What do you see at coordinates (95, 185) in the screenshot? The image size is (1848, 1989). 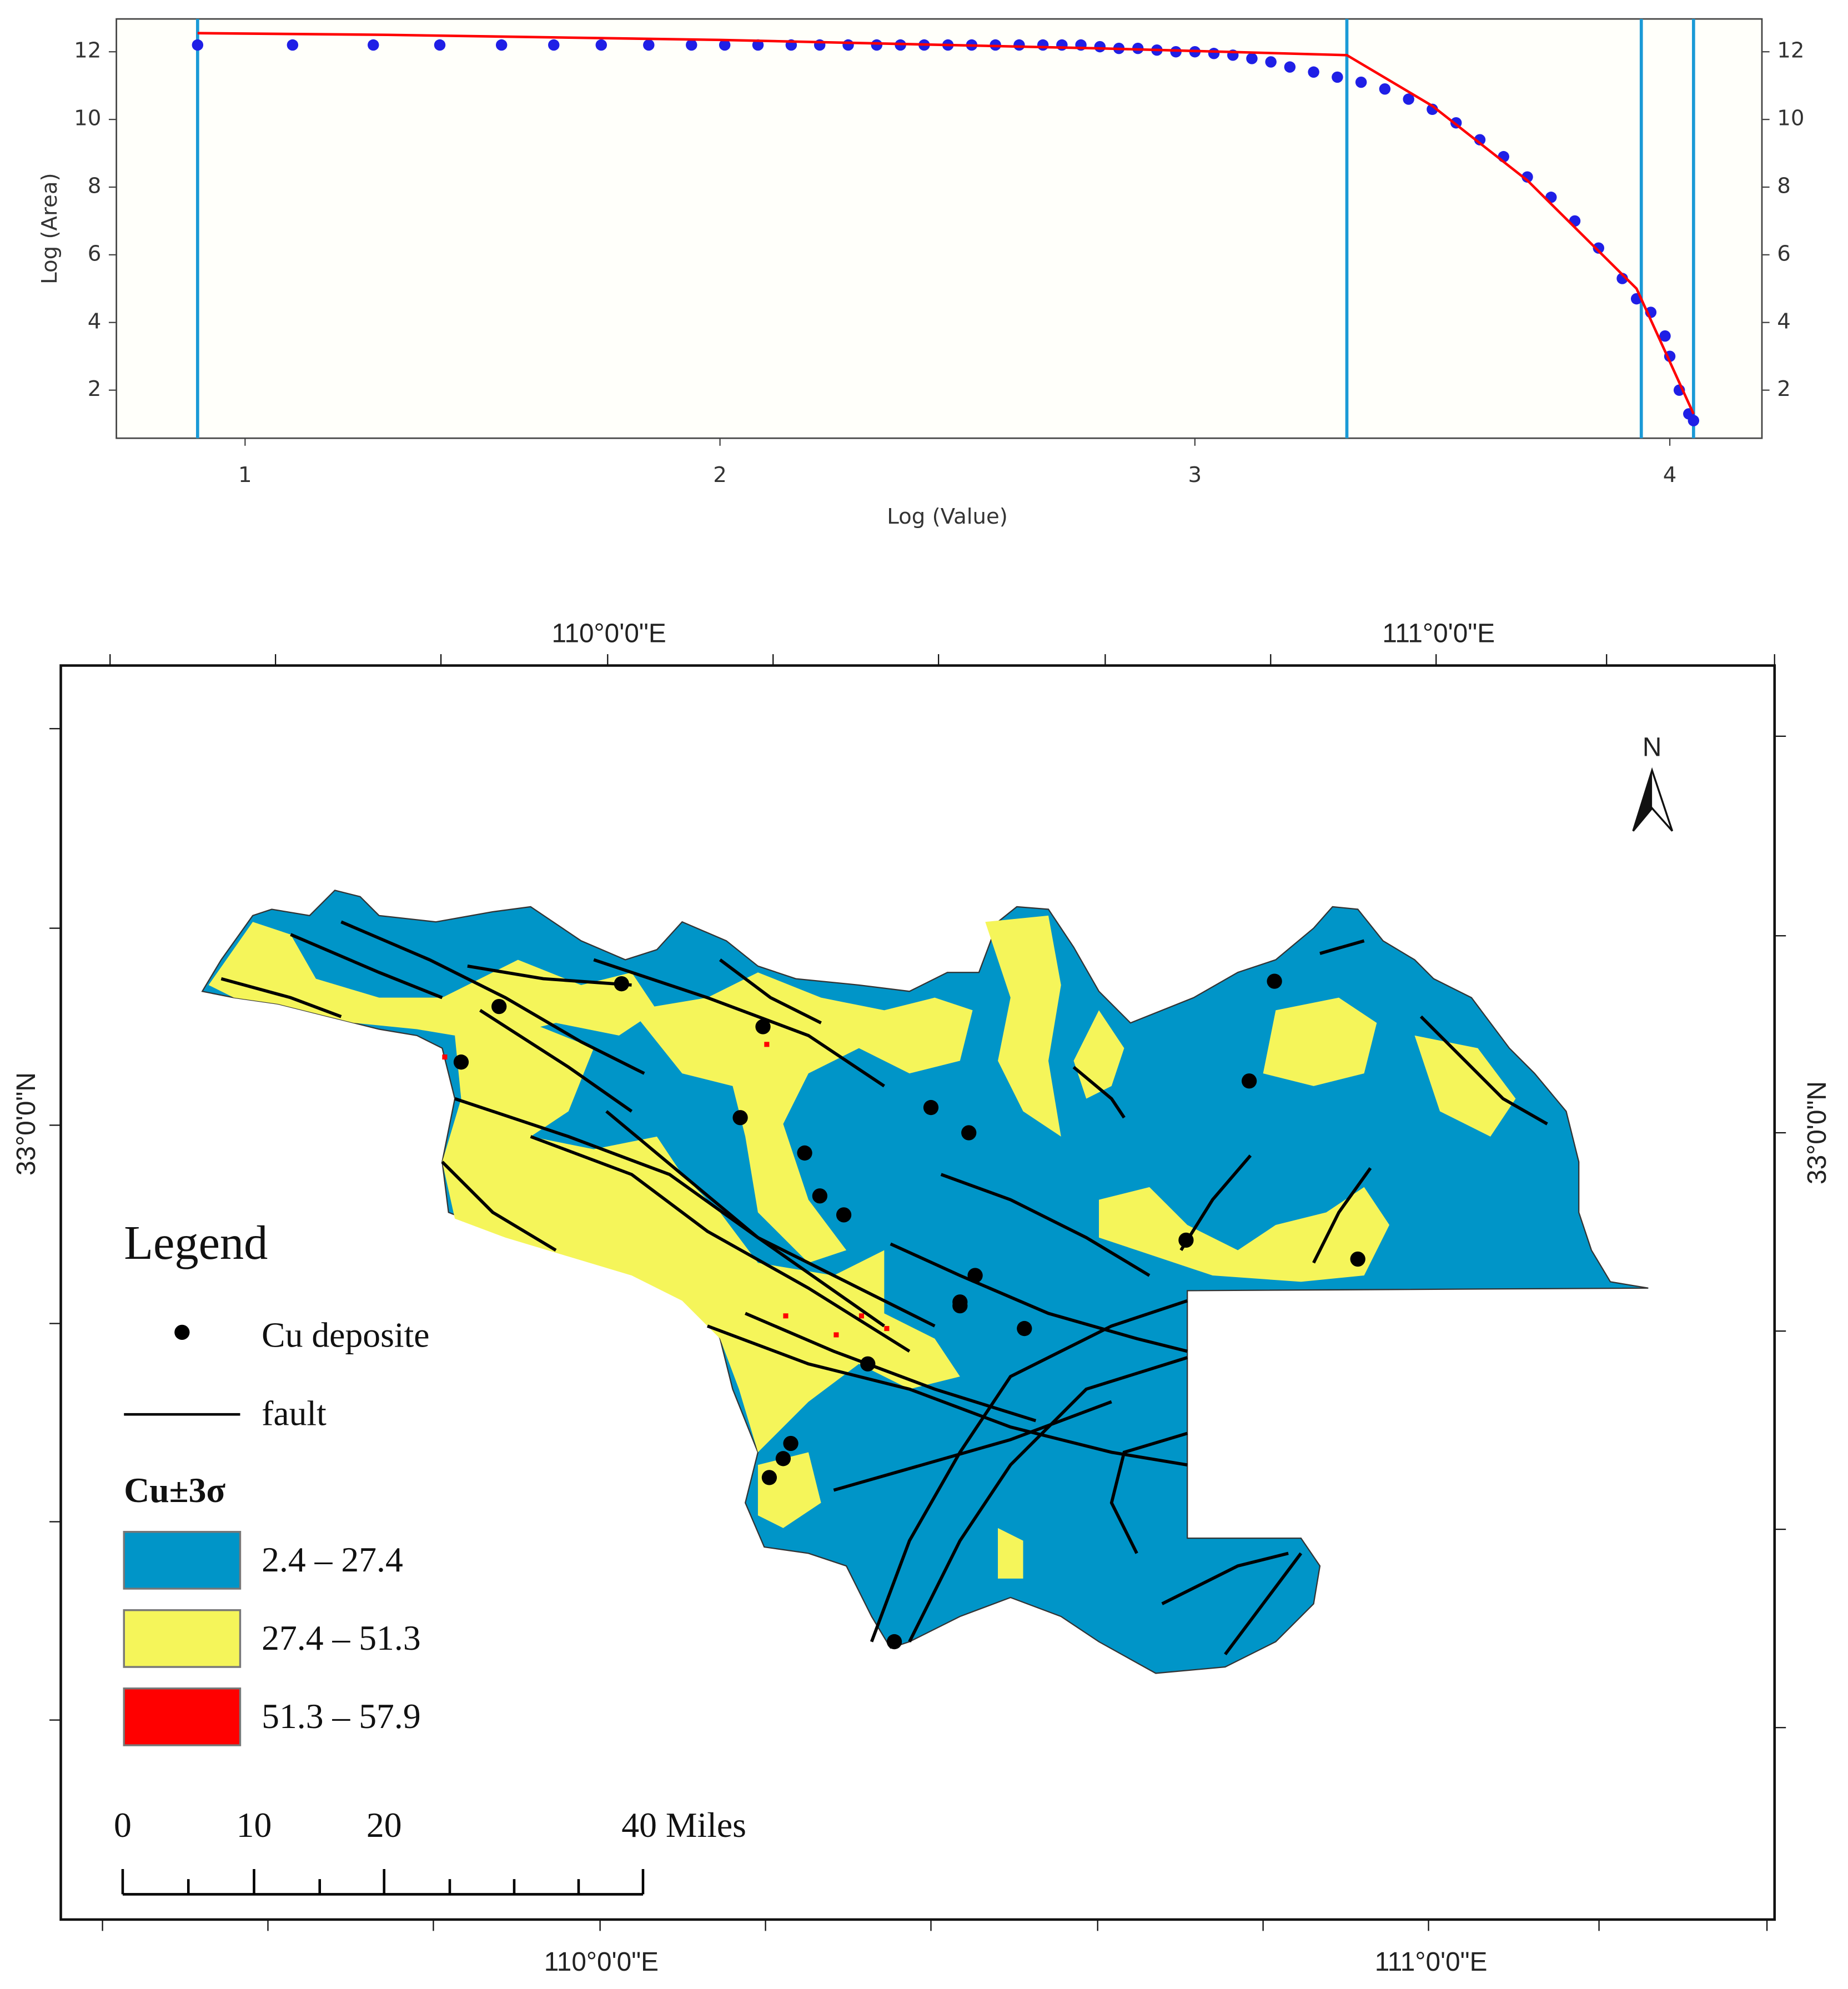 I see `y-tick-label: 8` at bounding box center [95, 185].